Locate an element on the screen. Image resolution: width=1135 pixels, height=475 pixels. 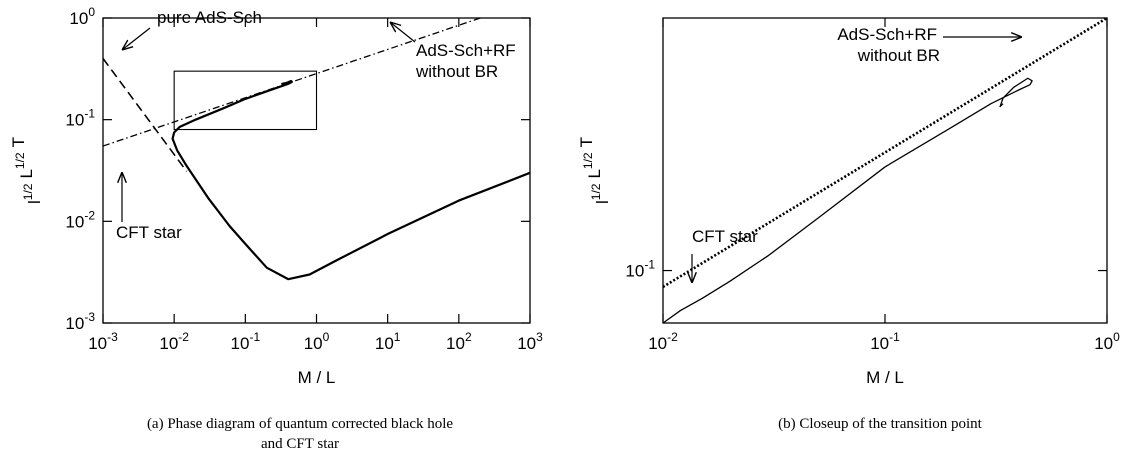
tick-exponent: 2 is located at coordinates (468, 337).